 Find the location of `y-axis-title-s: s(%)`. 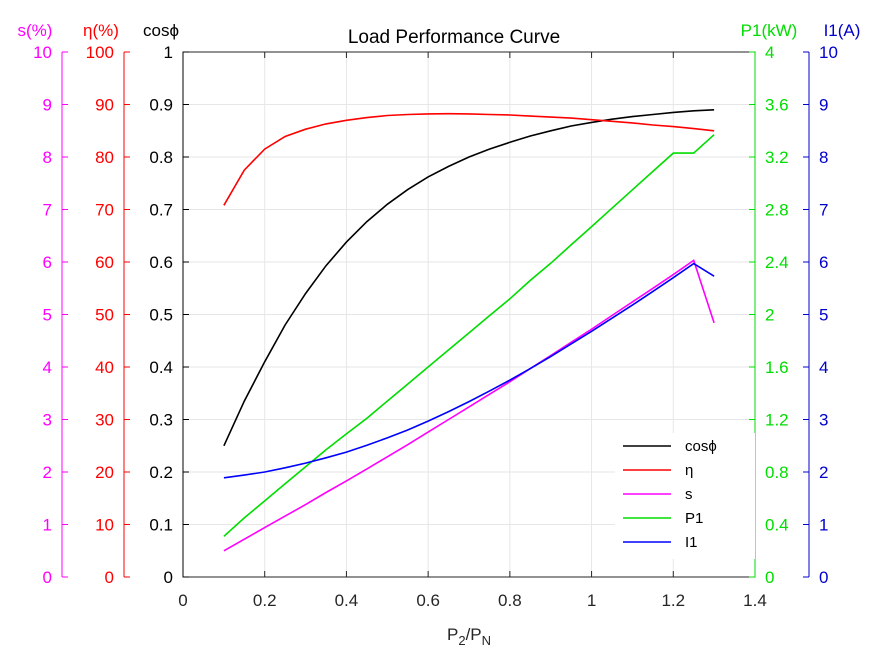

y-axis-title-s: s(%) is located at coordinates (35, 30).